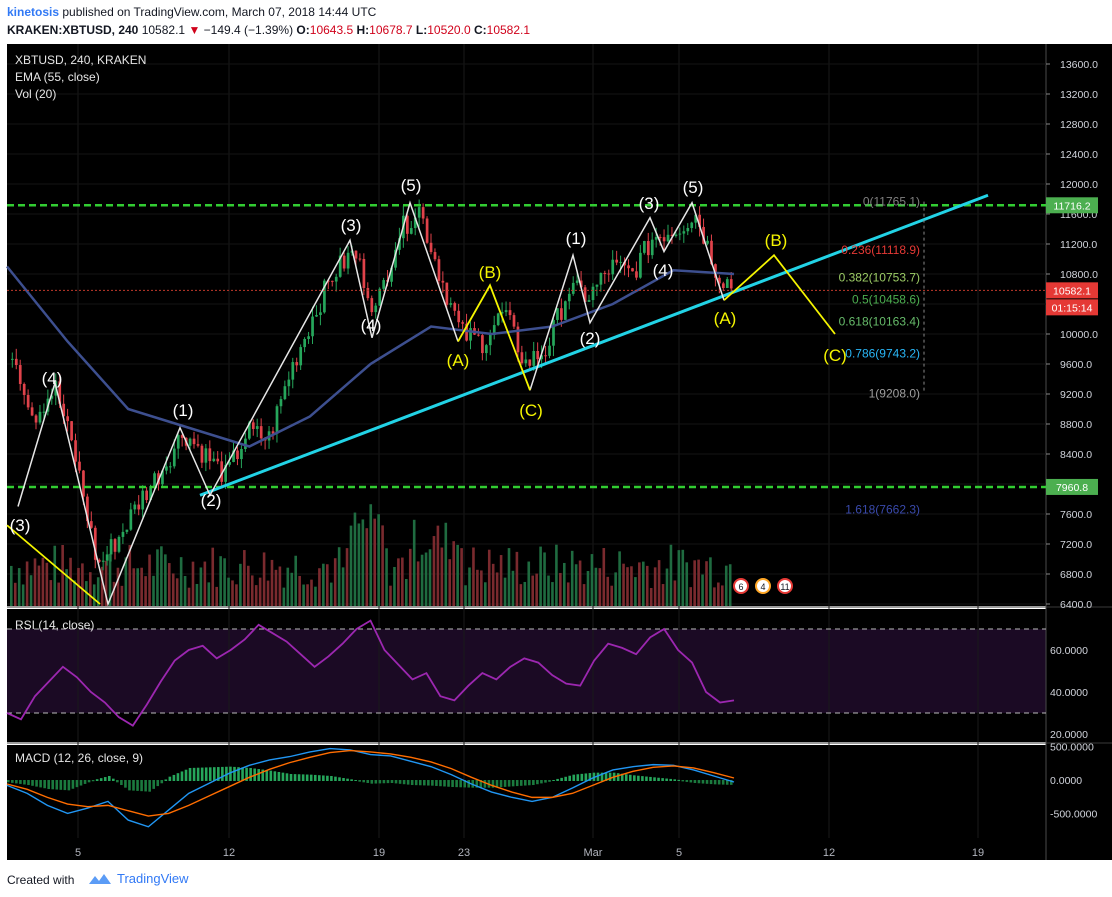 This screenshot has width=1112, height=897. Describe the element at coordinates (183, 410) in the screenshot. I see `wave-label: (1)` at that location.